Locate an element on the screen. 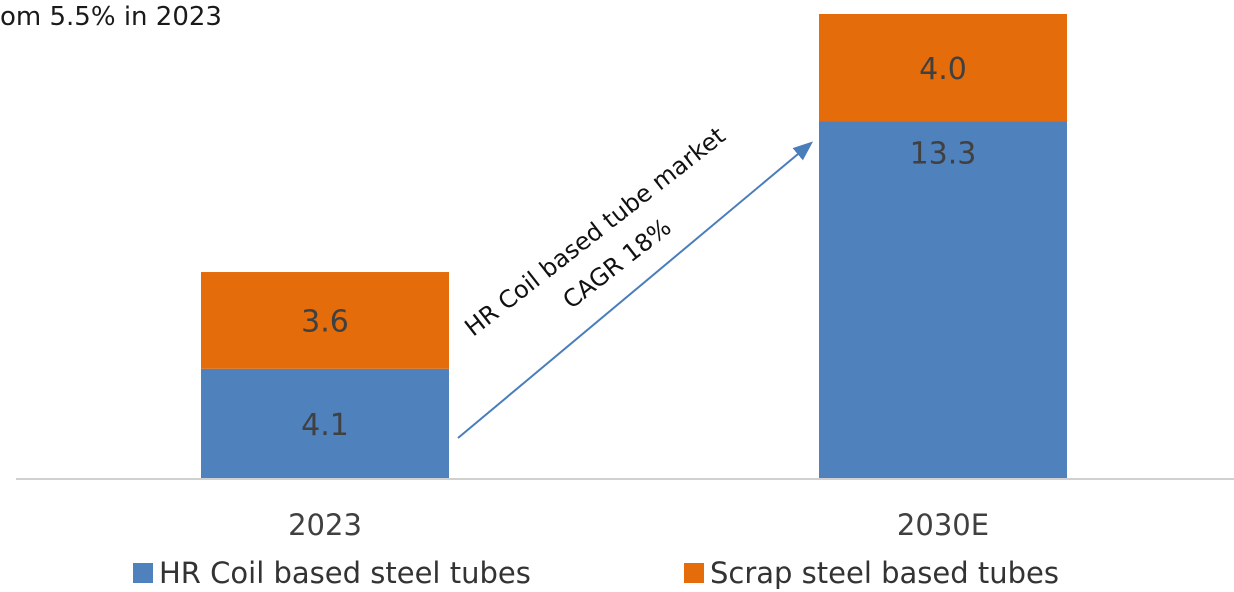  bar-scrap-2023 is located at coordinates (325, 320).